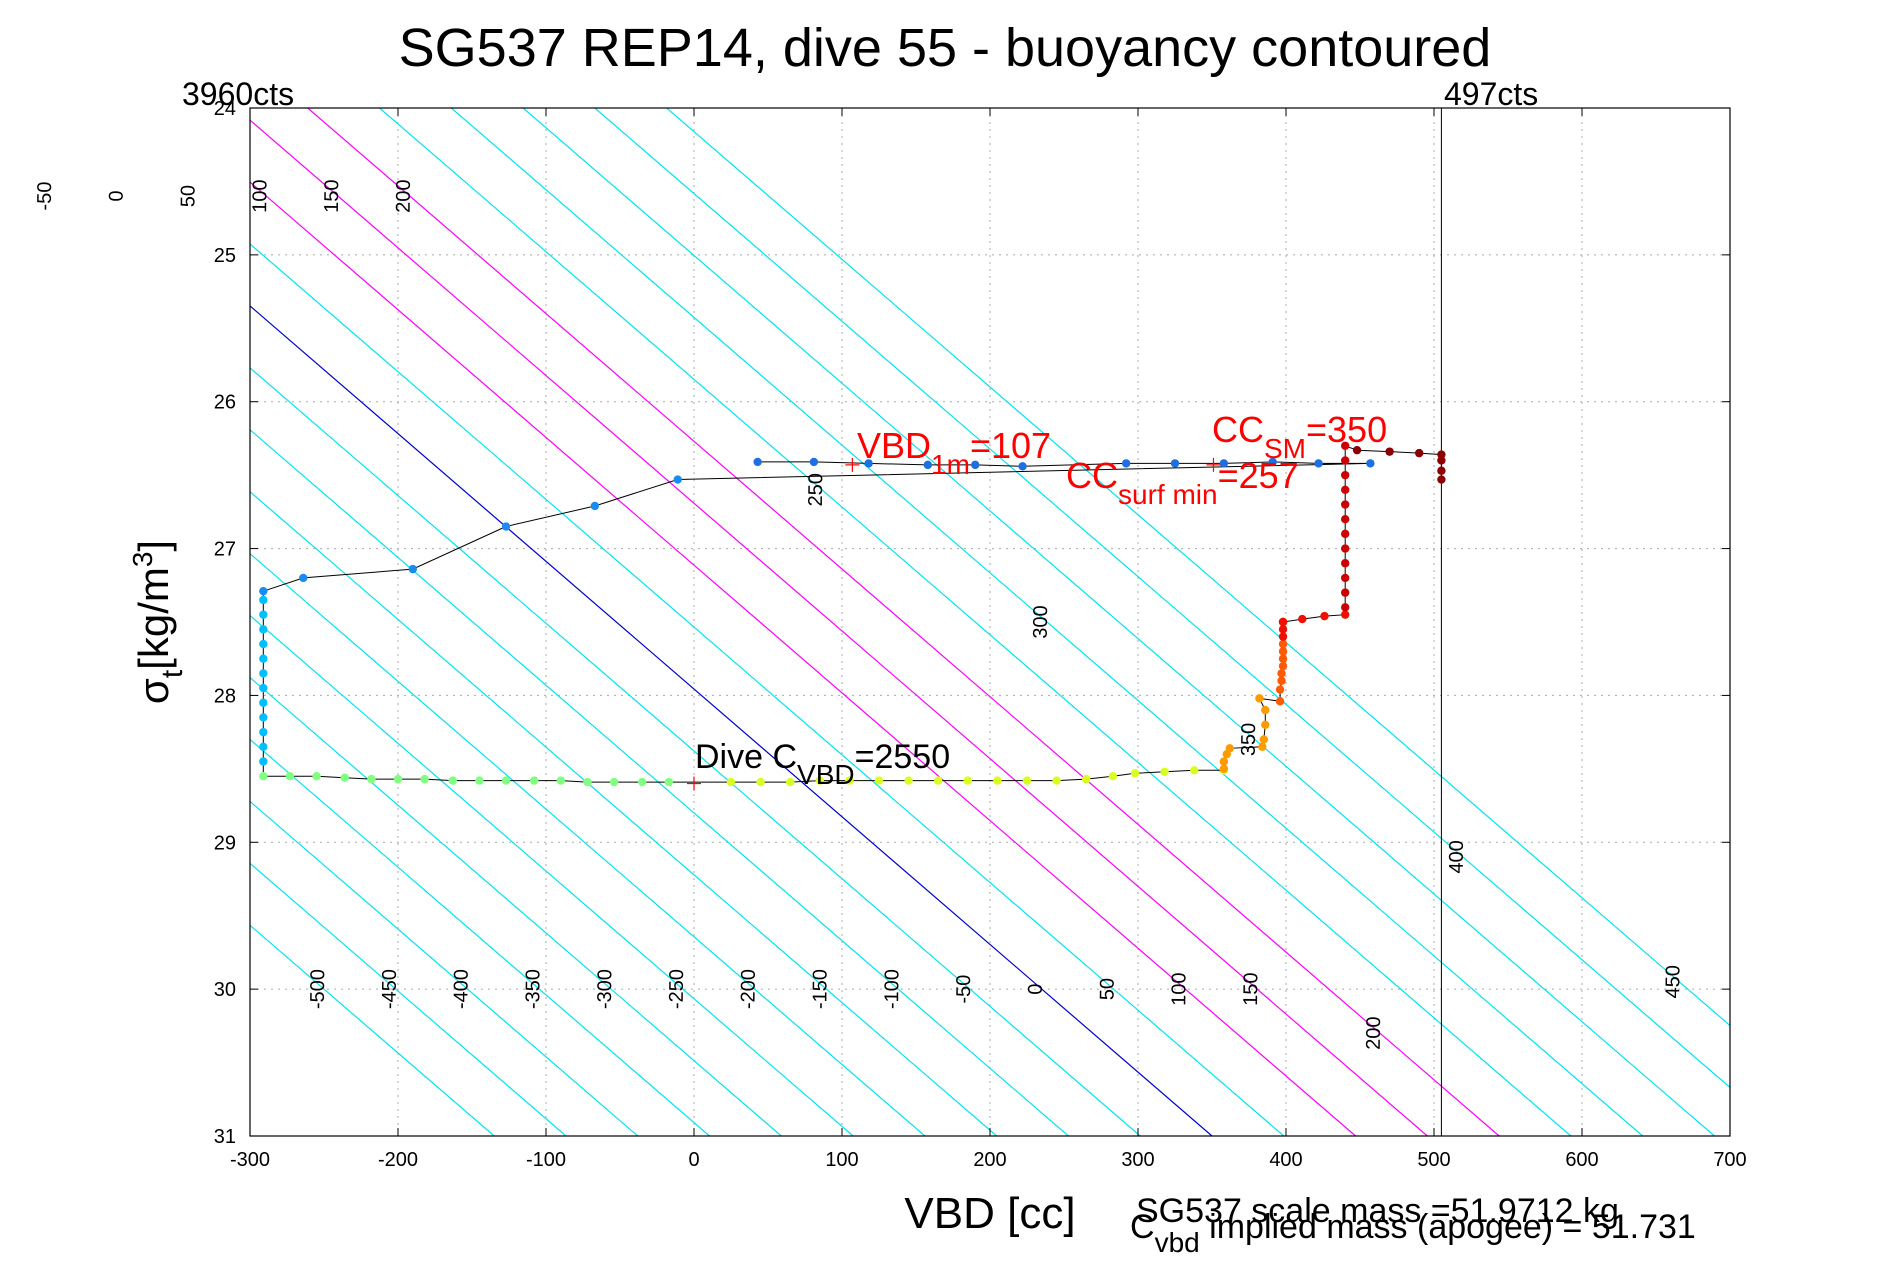 The height and width of the screenshot is (1262, 1891). I want to click on contour-label: -450, so click(390, 989).